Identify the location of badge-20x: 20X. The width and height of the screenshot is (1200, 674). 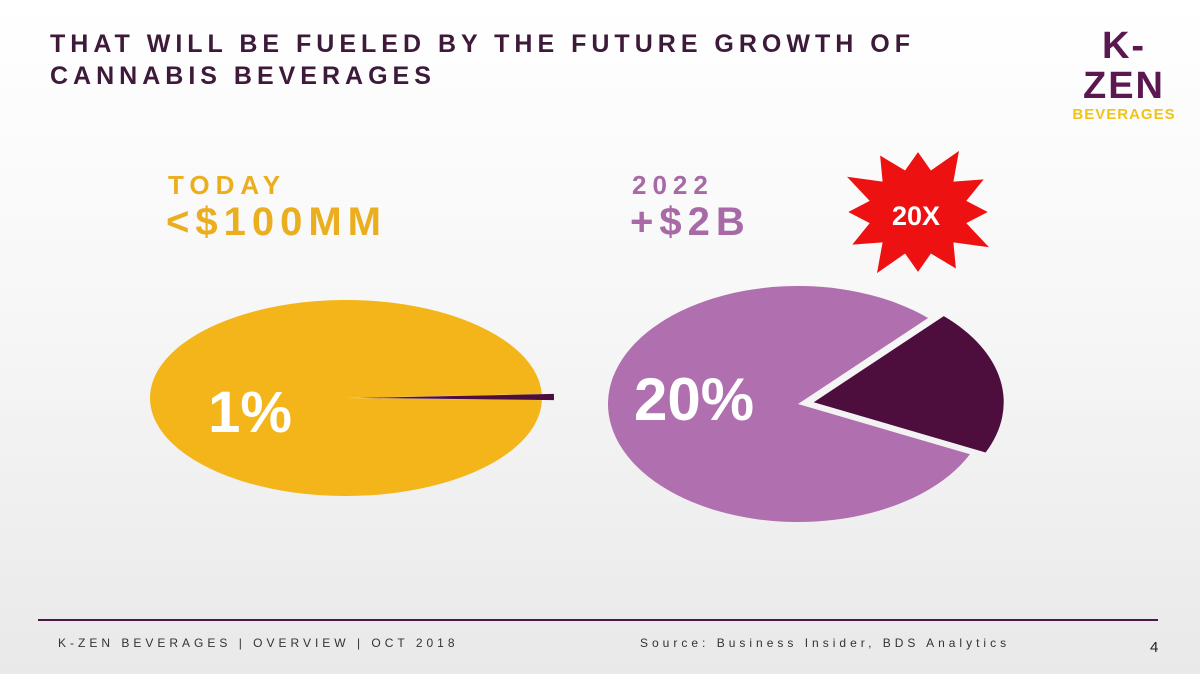
(918, 212).